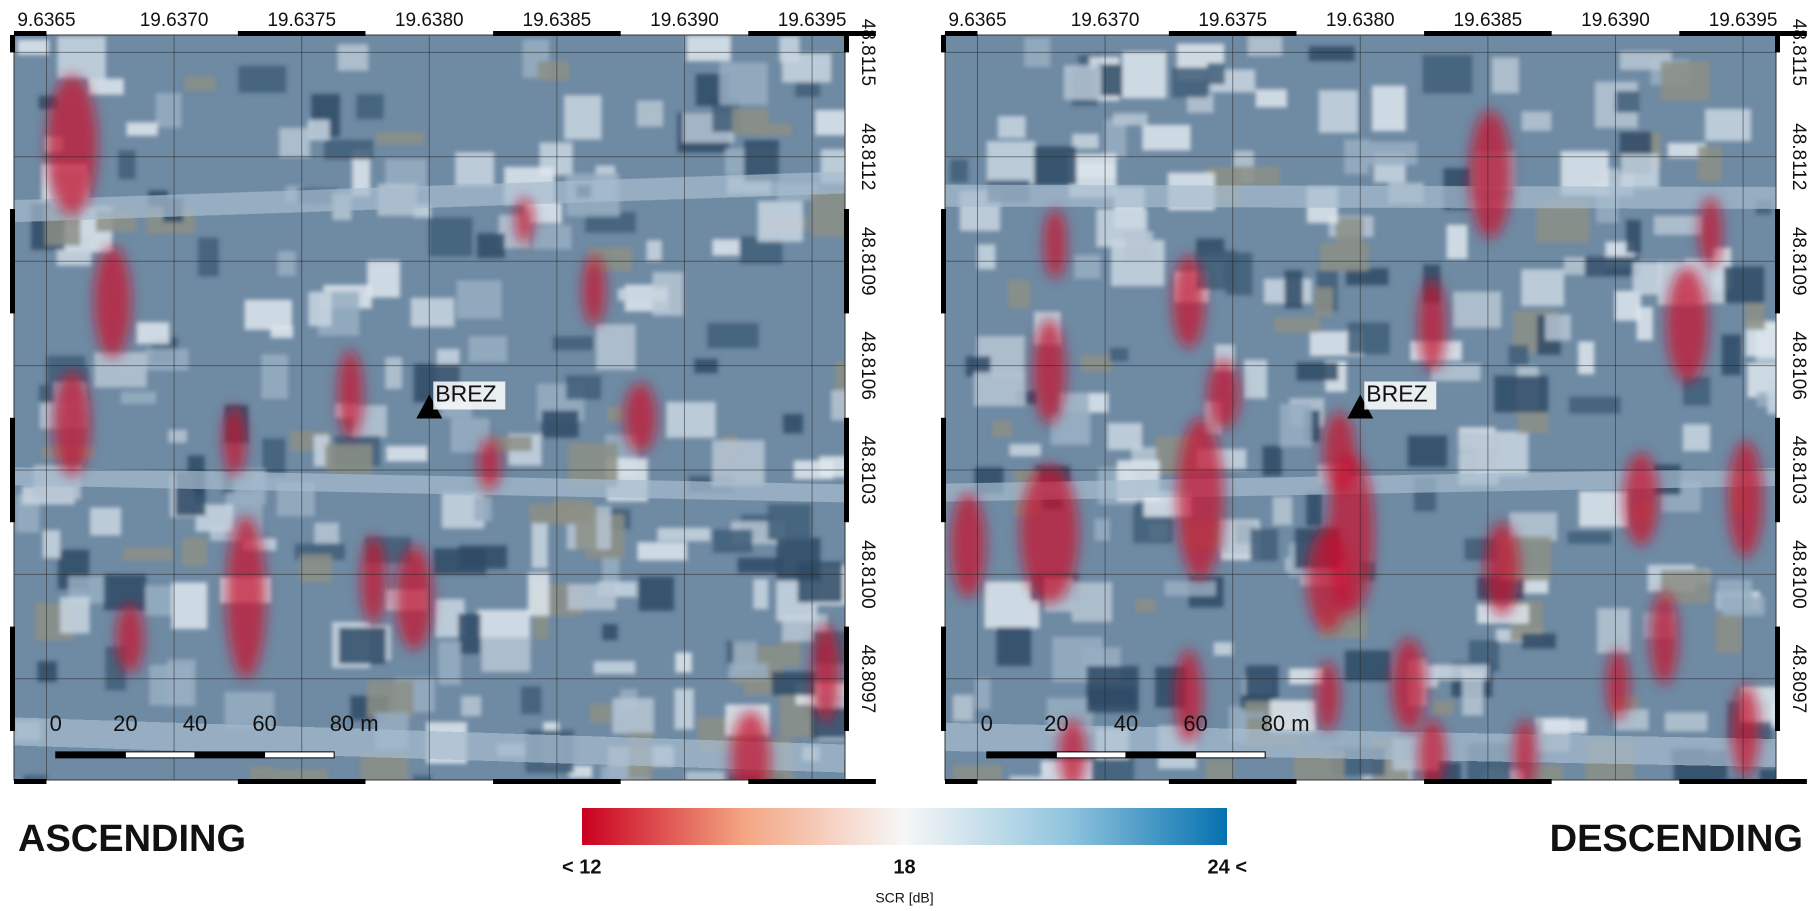 The image size is (1819, 911). What do you see at coordinates (977, 20) in the screenshot?
I see `lon-label: 9.6365` at bounding box center [977, 20].